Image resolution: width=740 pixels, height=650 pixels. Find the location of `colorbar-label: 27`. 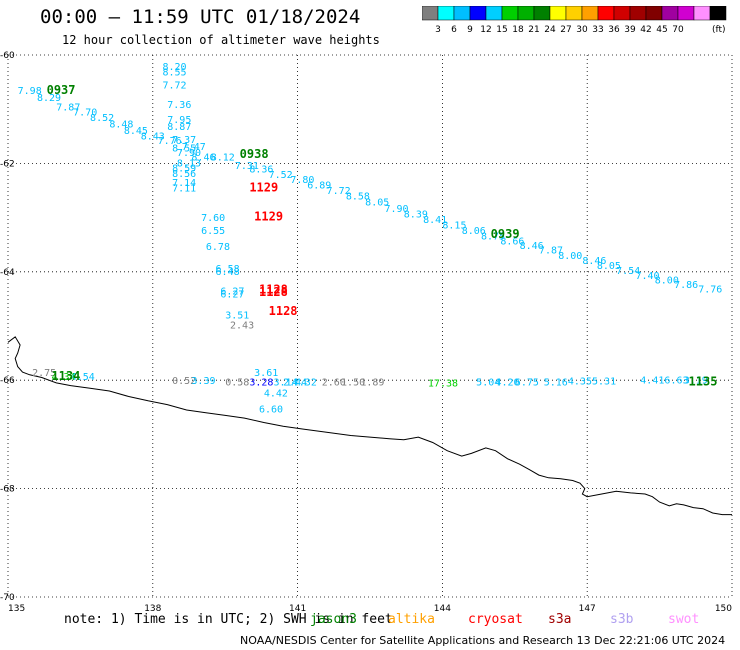

colorbar-label: 27 is located at coordinates (565, 30).